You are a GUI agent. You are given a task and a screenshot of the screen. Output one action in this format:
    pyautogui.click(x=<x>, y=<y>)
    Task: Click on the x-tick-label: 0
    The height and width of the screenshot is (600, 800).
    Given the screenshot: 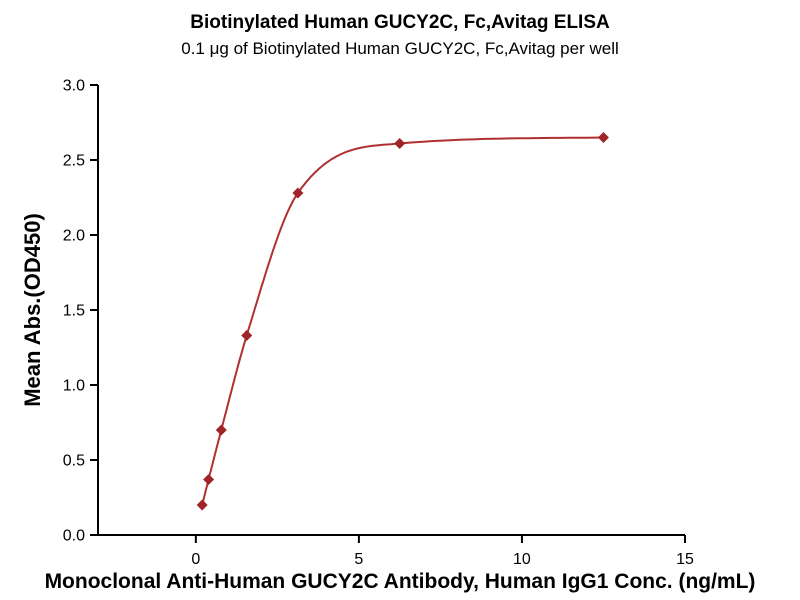 What is the action you would take?
    pyautogui.click(x=195, y=559)
    